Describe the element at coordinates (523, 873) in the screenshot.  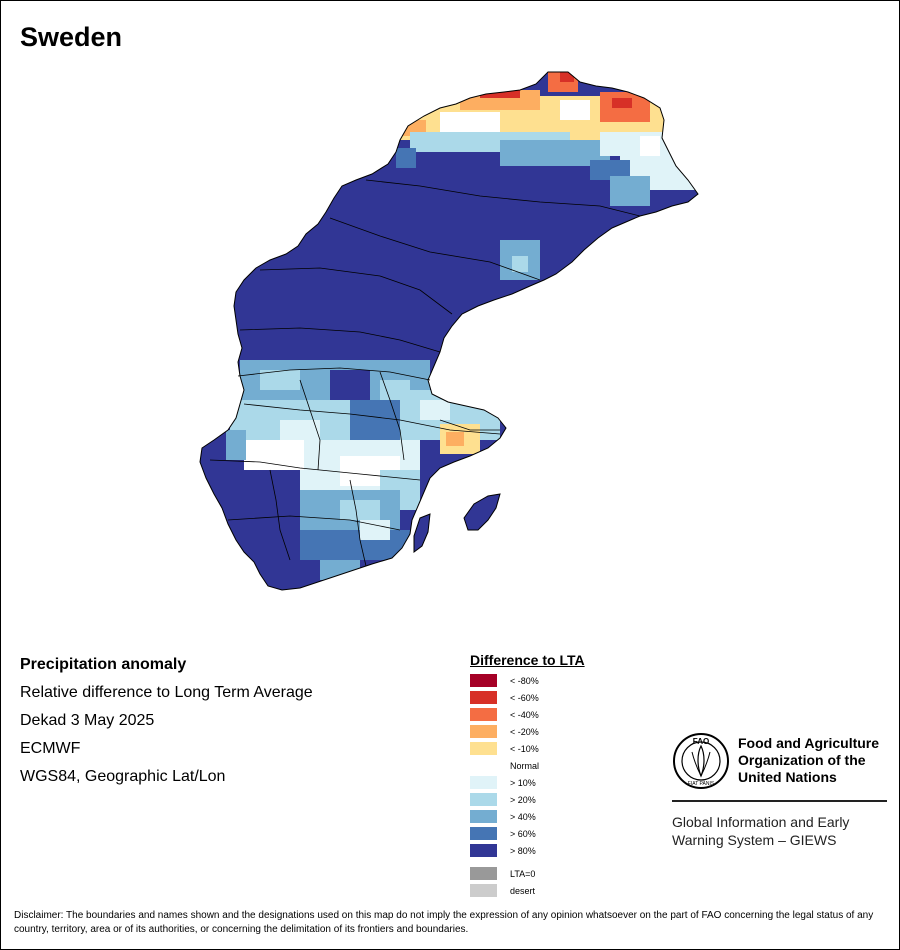
I see `legend-label: LTA=0` at that location.